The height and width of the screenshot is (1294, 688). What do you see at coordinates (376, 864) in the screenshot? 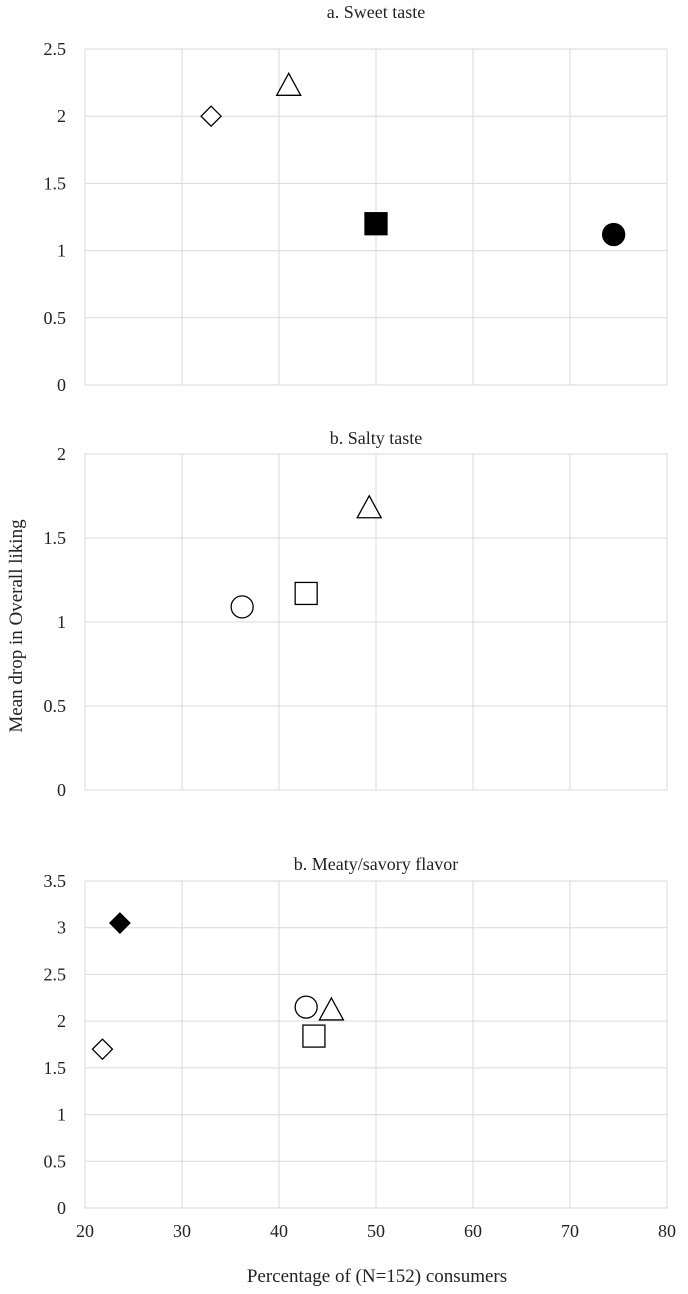
I see `chart-title: b. Meaty/savory flavor` at bounding box center [376, 864].